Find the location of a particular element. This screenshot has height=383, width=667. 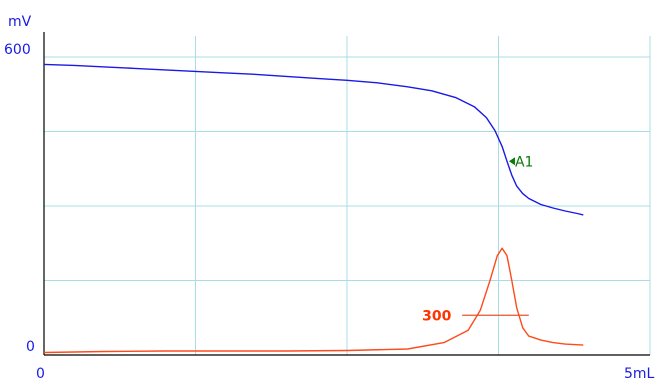

x-right-tick-label: 5mL is located at coordinates (639, 374).